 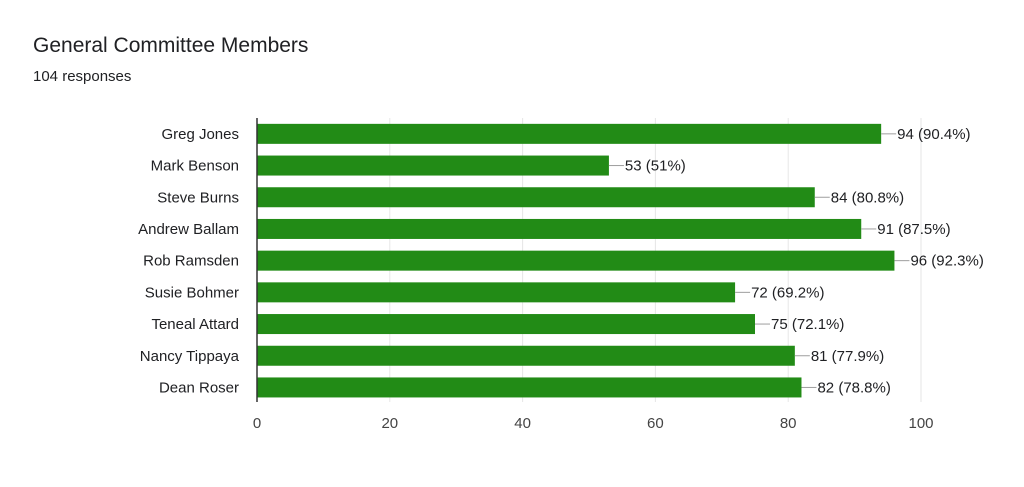 What do you see at coordinates (847, 356) in the screenshot?
I see `data-label: 81 (77.9%)` at bounding box center [847, 356].